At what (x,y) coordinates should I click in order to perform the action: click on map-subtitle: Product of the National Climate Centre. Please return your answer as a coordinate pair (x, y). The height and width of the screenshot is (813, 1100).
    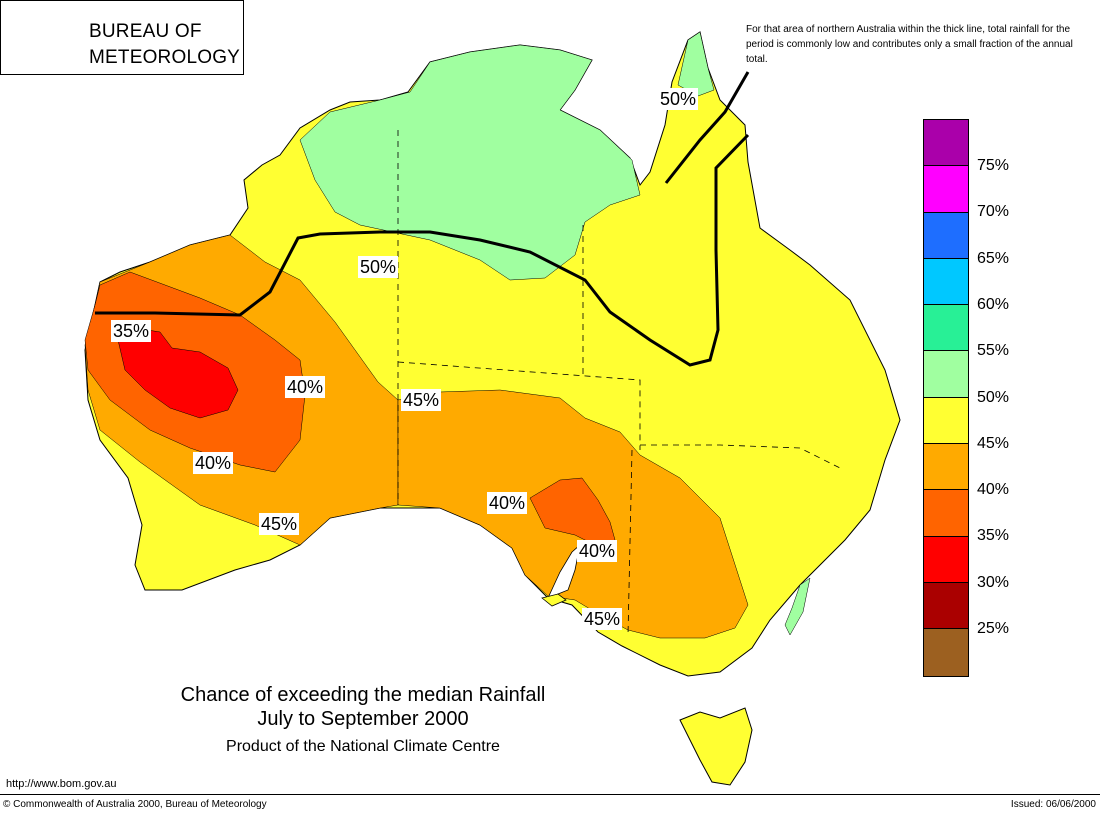
    Looking at the image, I should click on (363, 746).